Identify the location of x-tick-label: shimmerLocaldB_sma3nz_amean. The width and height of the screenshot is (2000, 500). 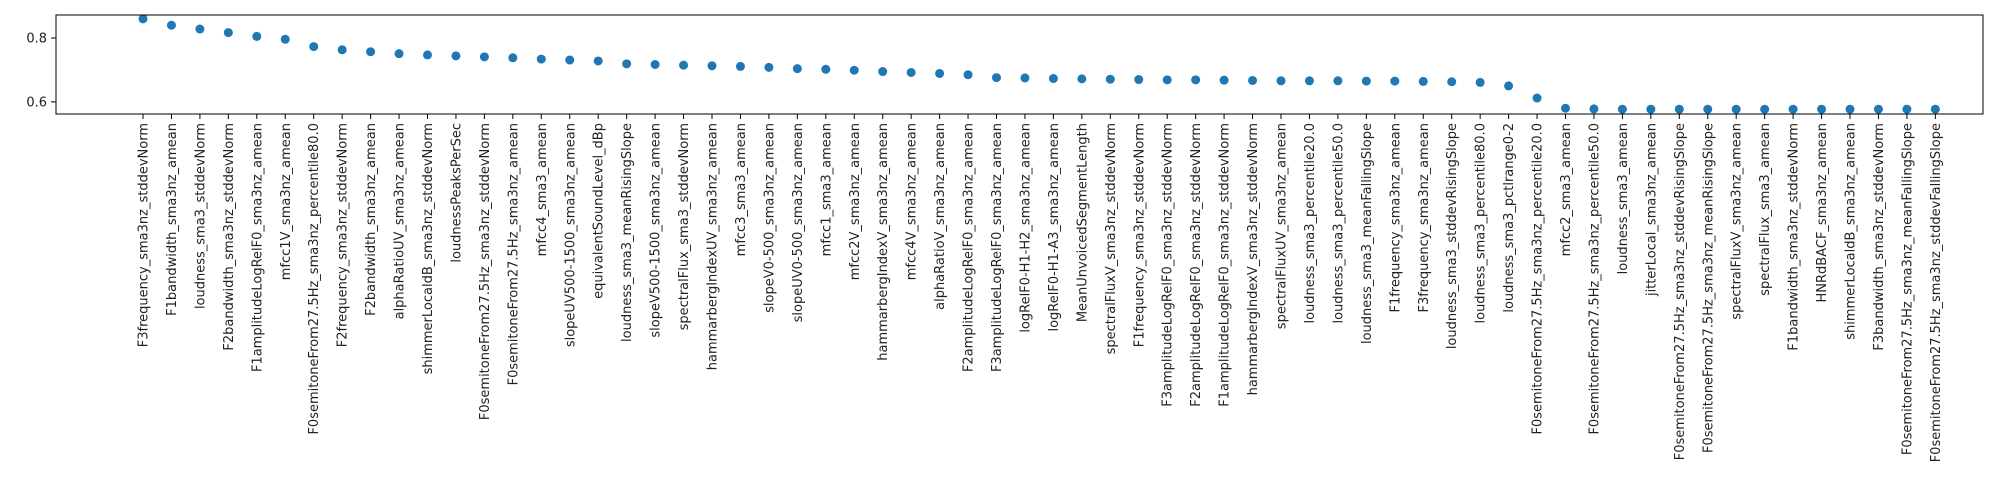
(1851, 231).